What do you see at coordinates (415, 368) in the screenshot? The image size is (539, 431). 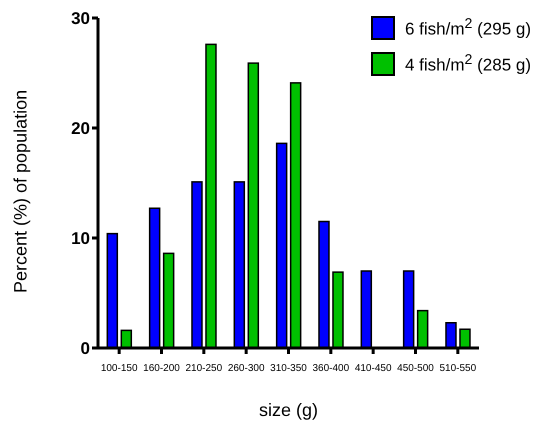 I see `x-tick-label: 450-500` at bounding box center [415, 368].